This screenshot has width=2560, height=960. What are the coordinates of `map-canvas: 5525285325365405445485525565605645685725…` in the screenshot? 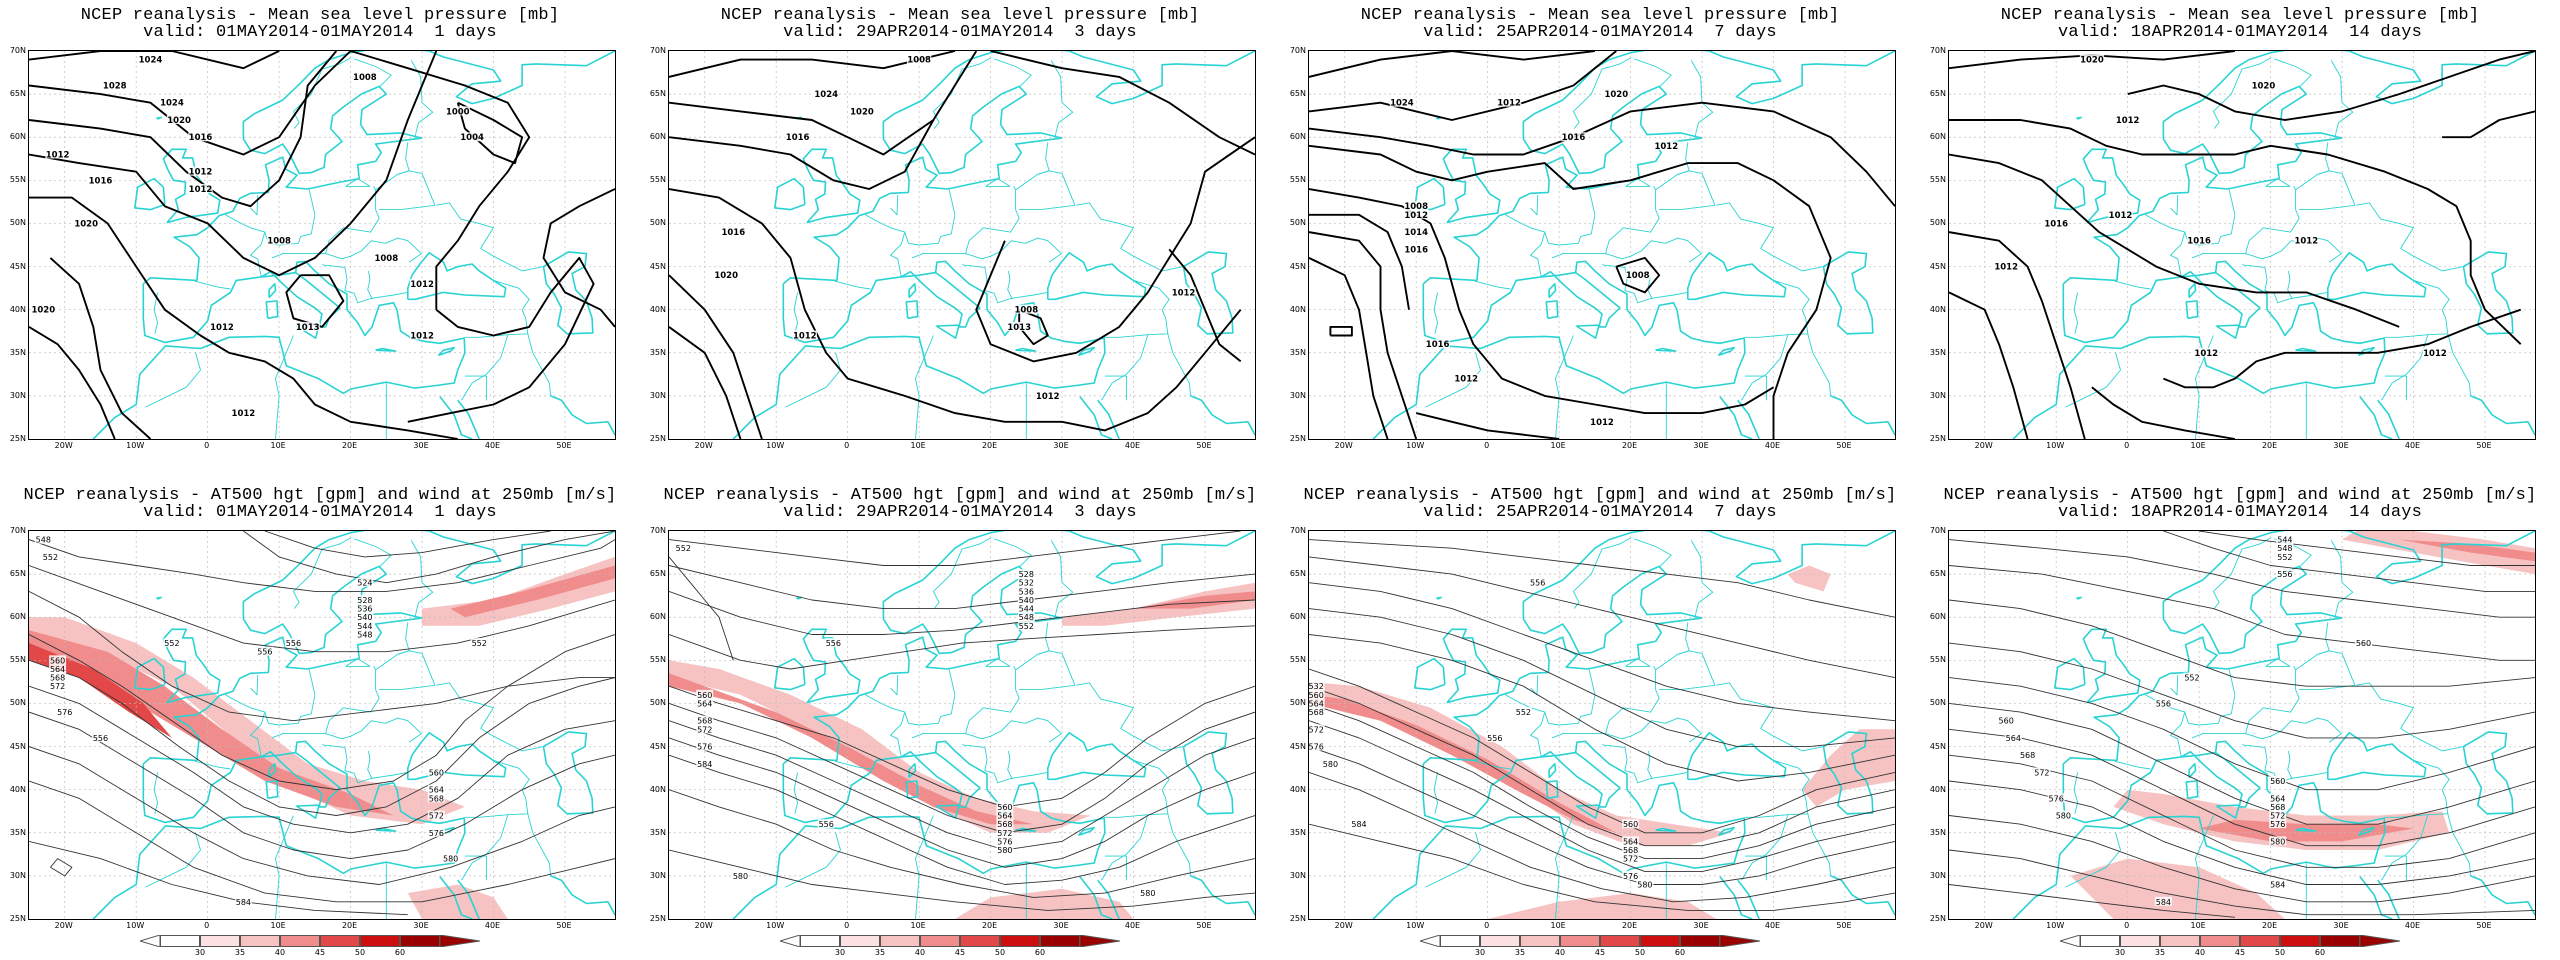 It's located at (962, 725).